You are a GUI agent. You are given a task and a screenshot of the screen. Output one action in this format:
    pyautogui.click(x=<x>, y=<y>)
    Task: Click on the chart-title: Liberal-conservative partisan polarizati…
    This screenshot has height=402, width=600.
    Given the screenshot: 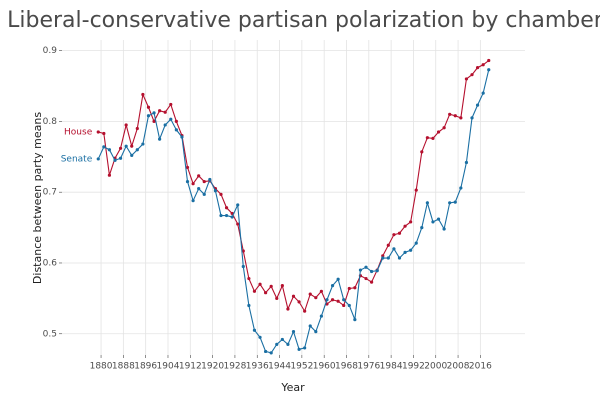 What is the action you would take?
    pyautogui.click(x=303, y=20)
    